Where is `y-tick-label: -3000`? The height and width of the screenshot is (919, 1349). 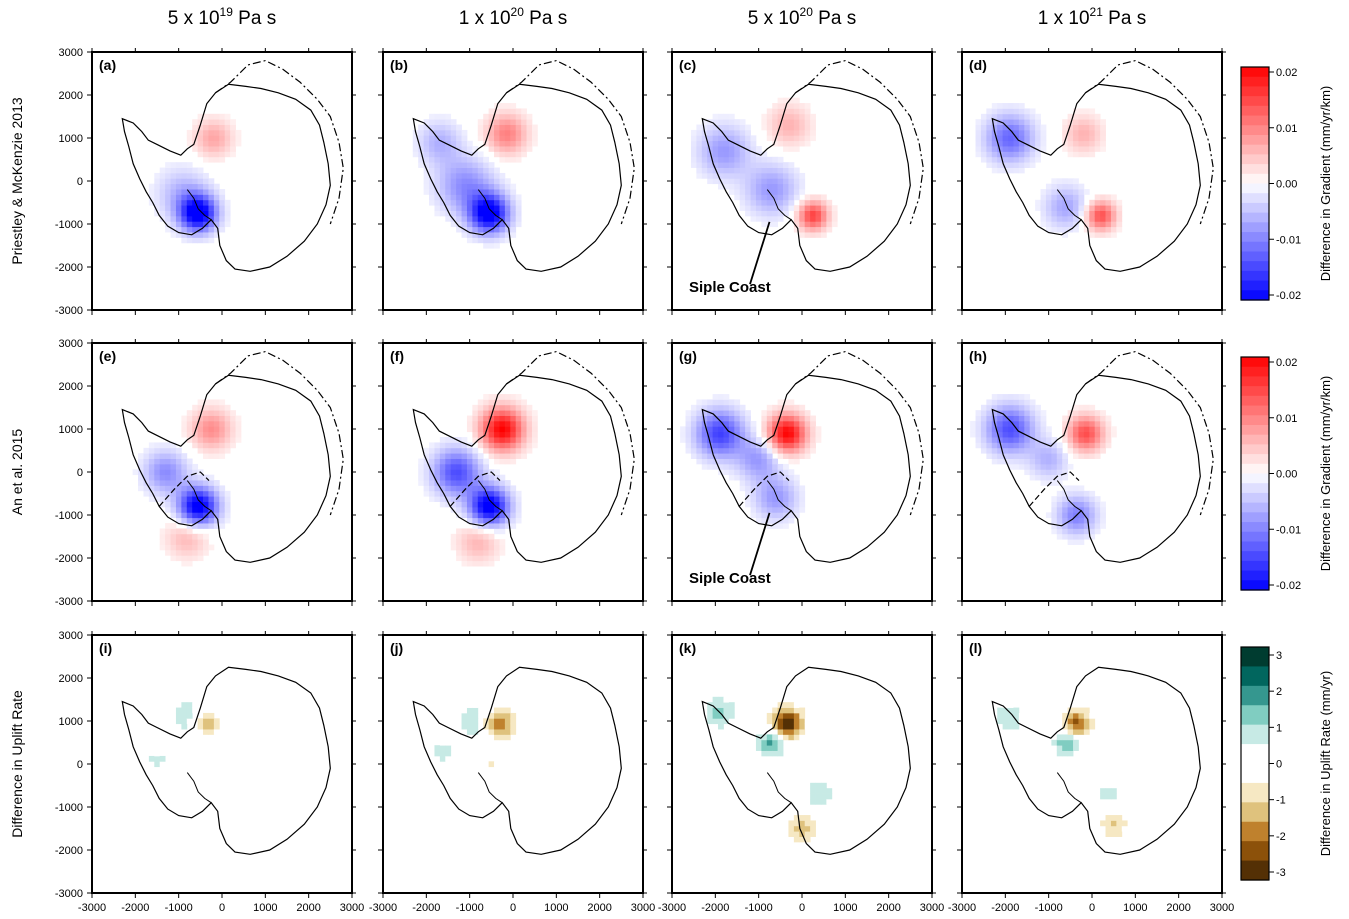 y-tick-label: -3000 is located at coordinates (69, 894).